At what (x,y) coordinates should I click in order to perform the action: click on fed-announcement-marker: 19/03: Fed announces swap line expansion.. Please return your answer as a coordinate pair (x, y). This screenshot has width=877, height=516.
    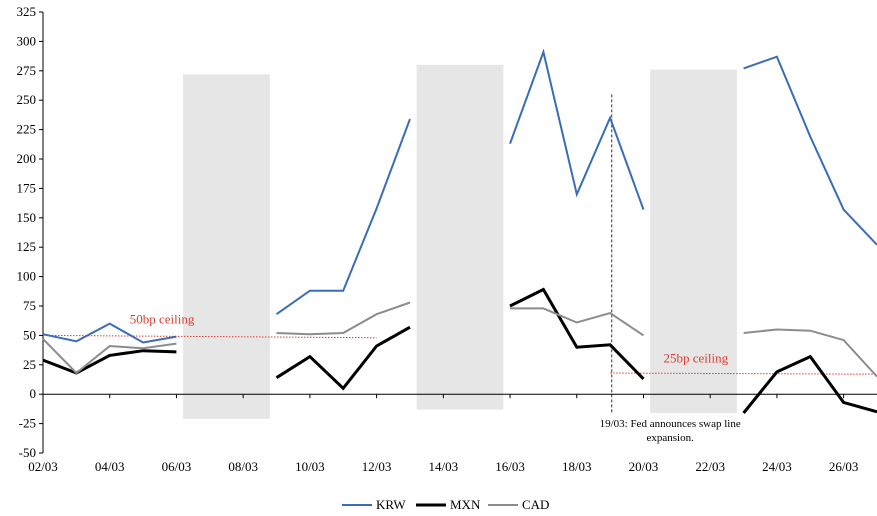
    Looking at the image, I should click on (670, 269).